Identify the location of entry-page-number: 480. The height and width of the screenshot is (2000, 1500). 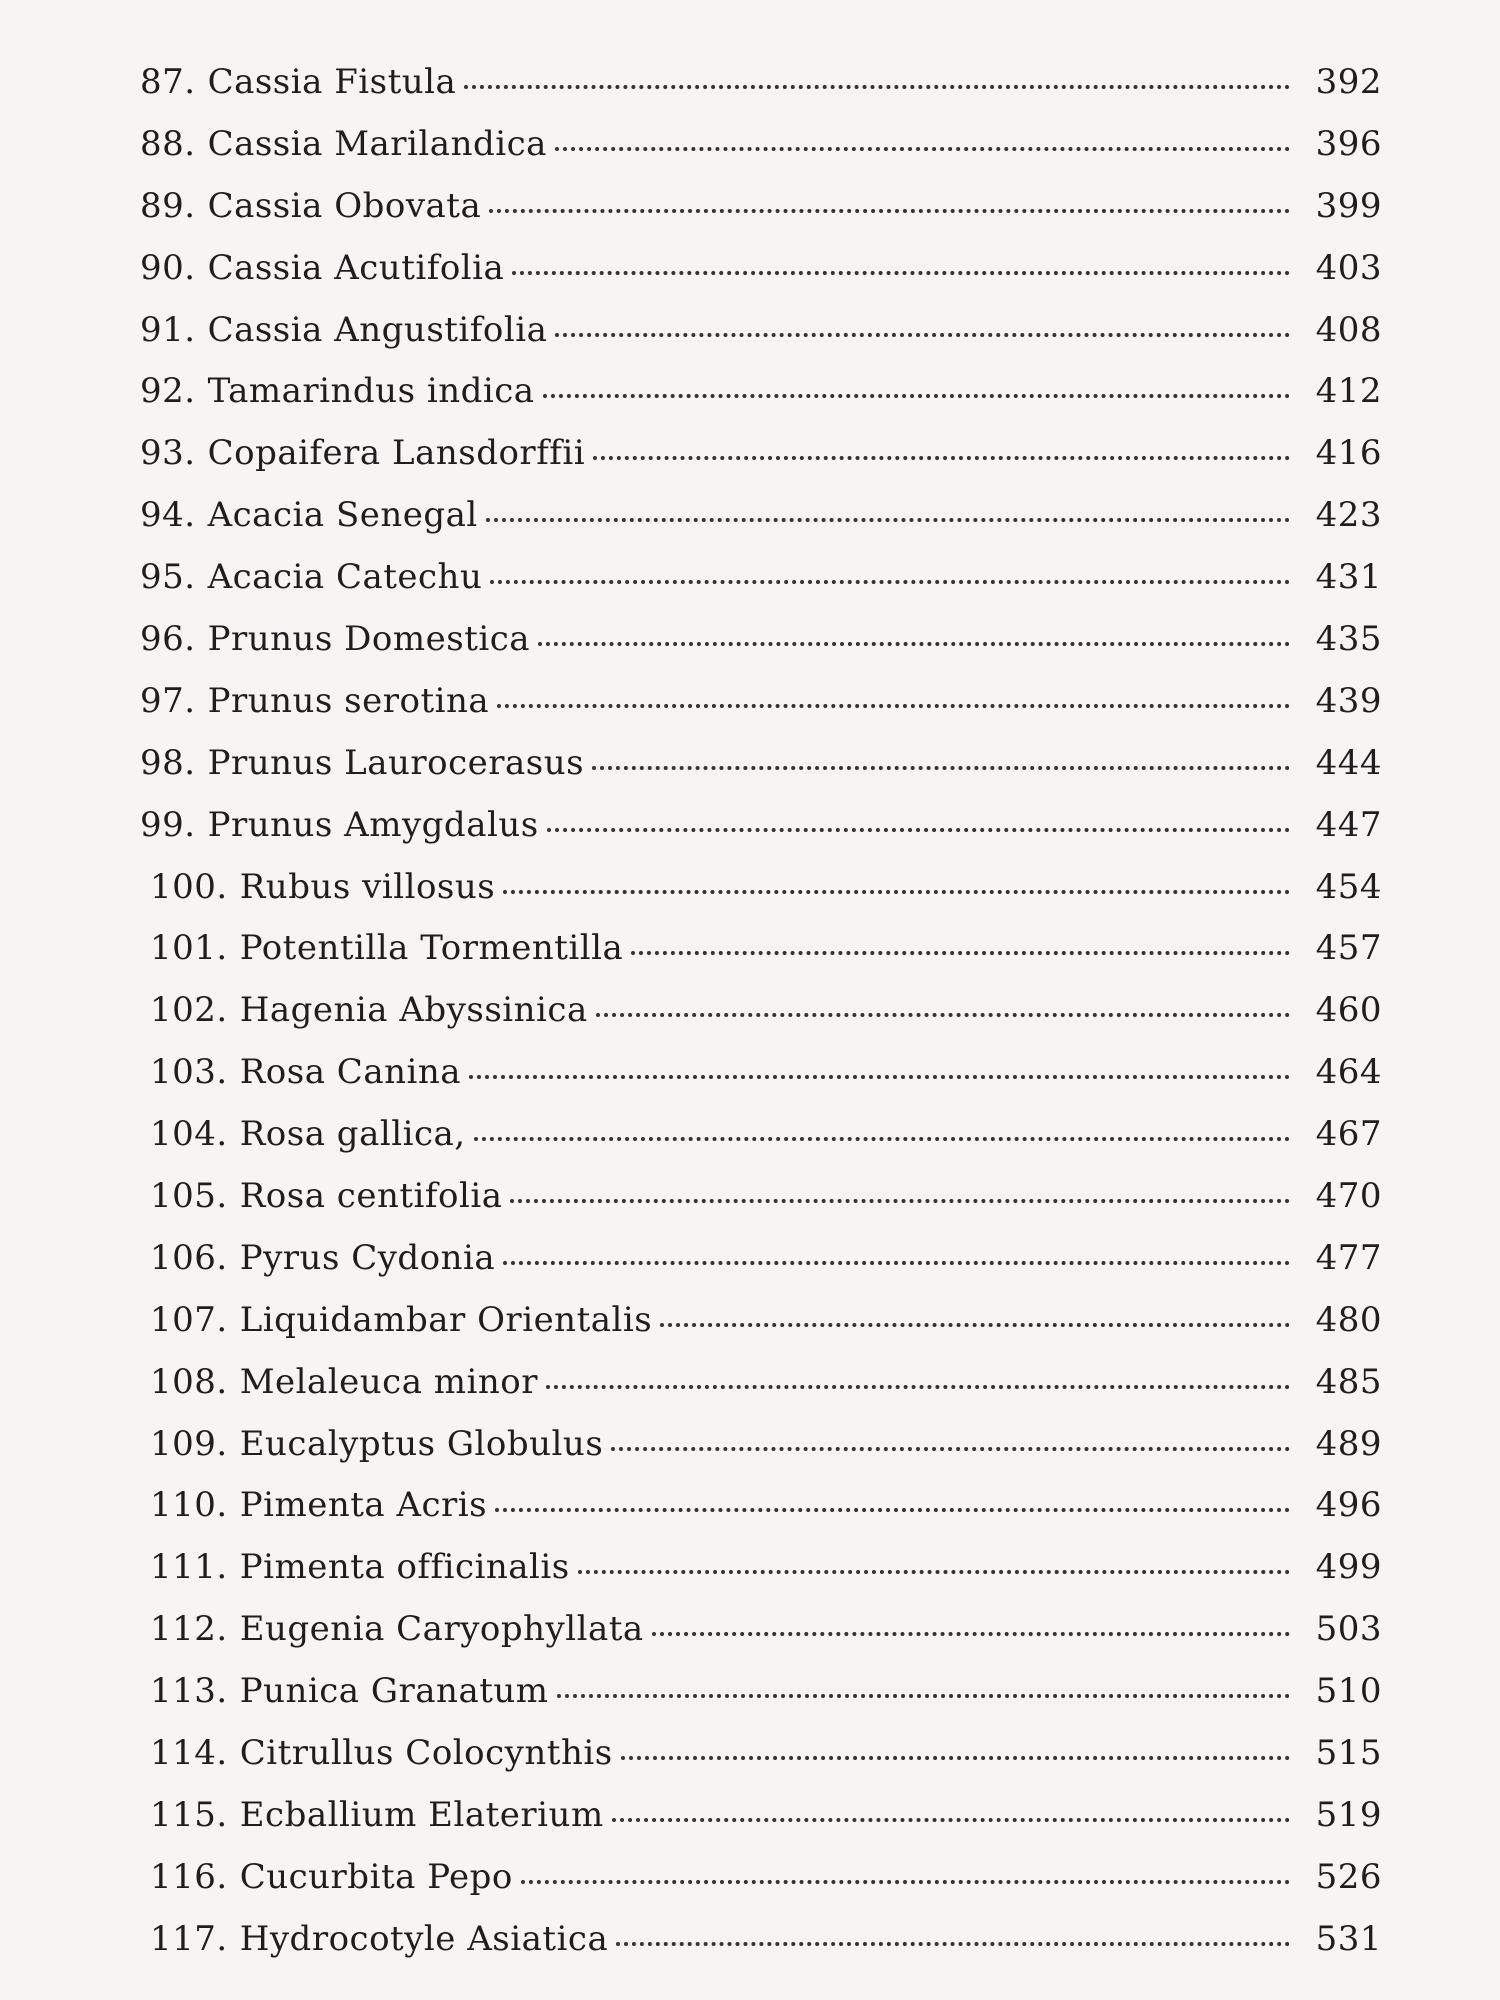
(1348, 1319).